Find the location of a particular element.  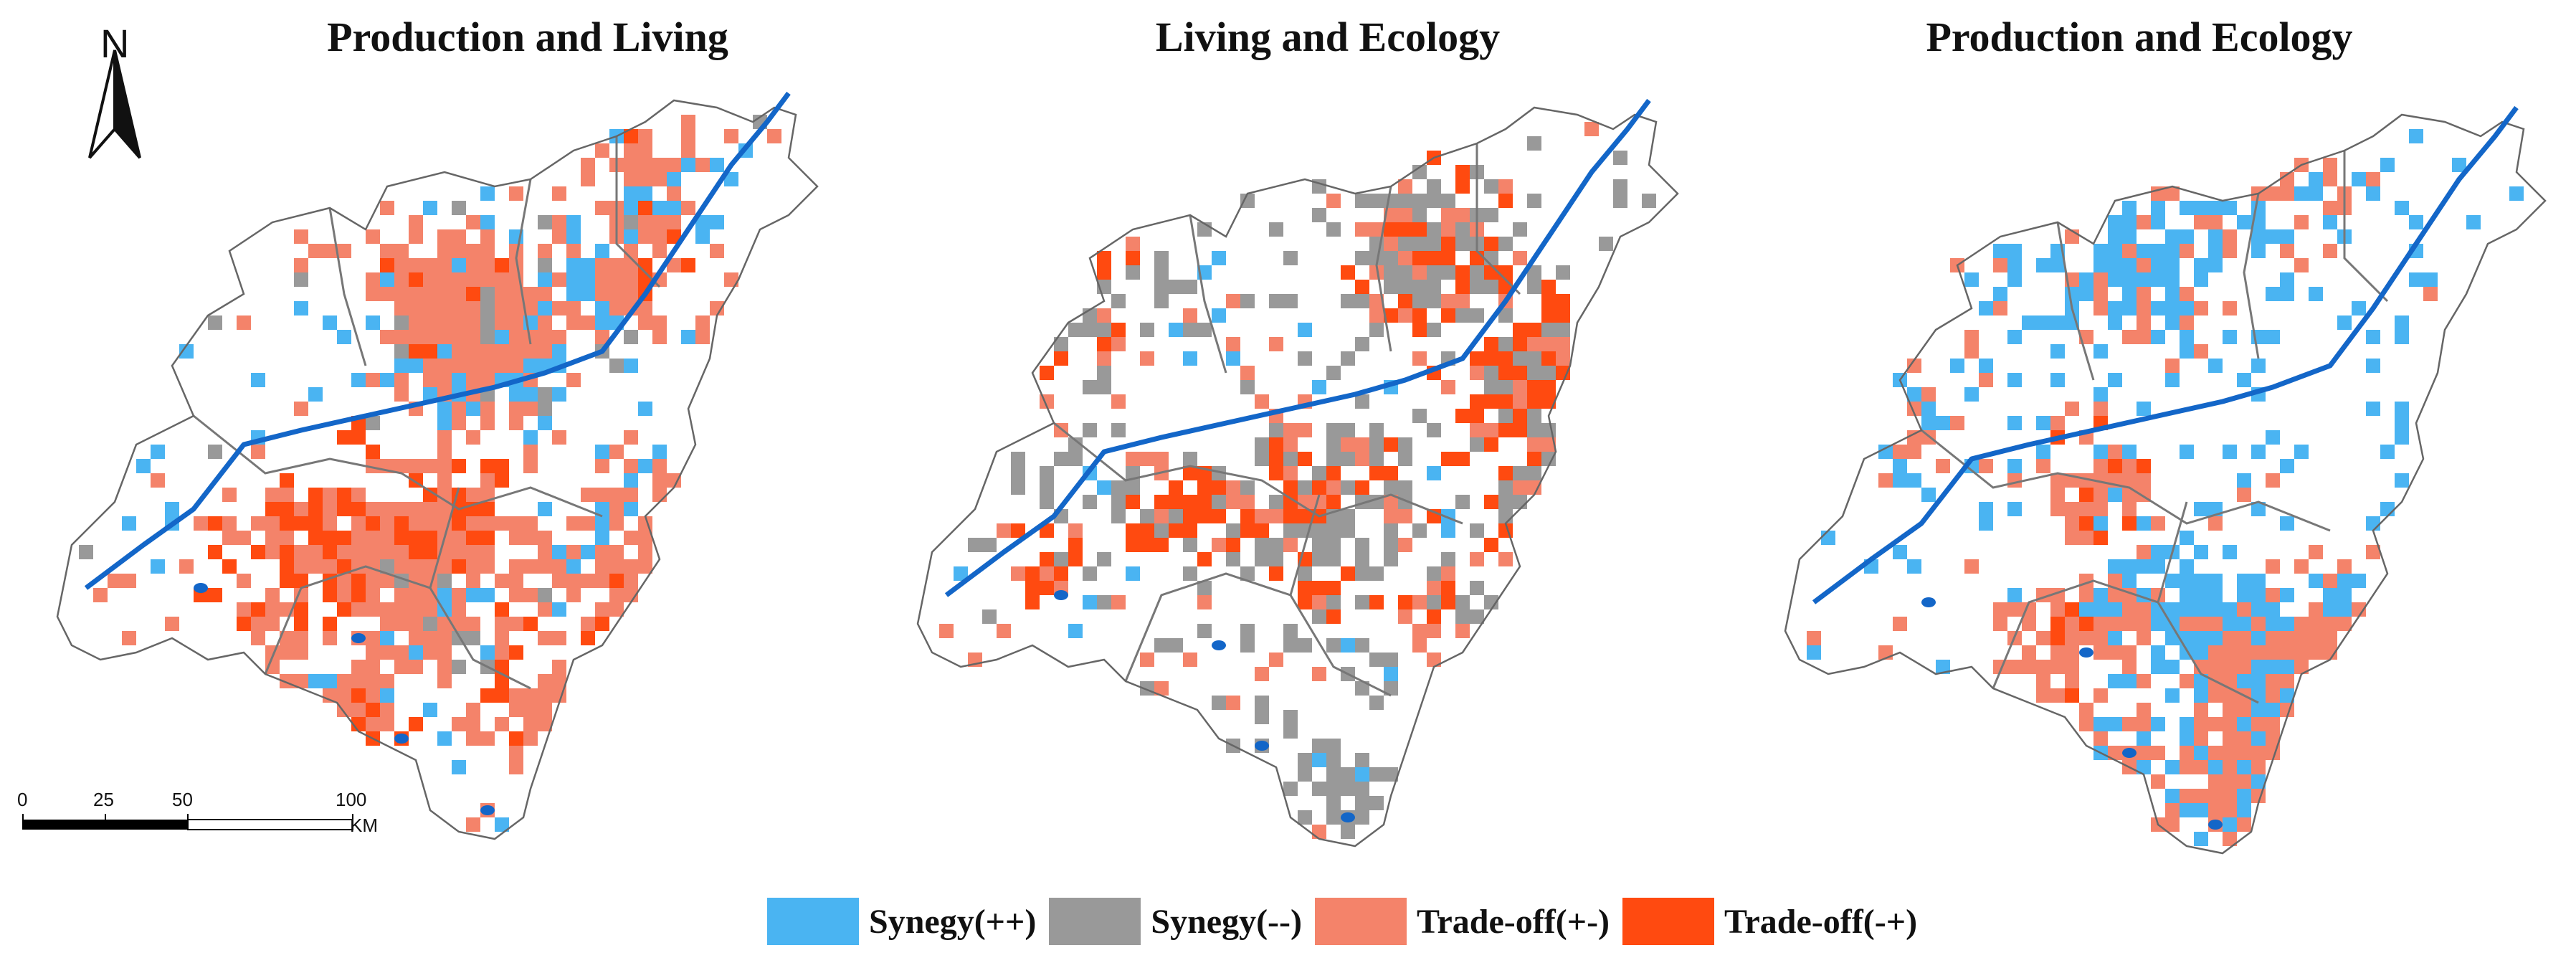

scale-tick-50: 50 is located at coordinates (183, 799).